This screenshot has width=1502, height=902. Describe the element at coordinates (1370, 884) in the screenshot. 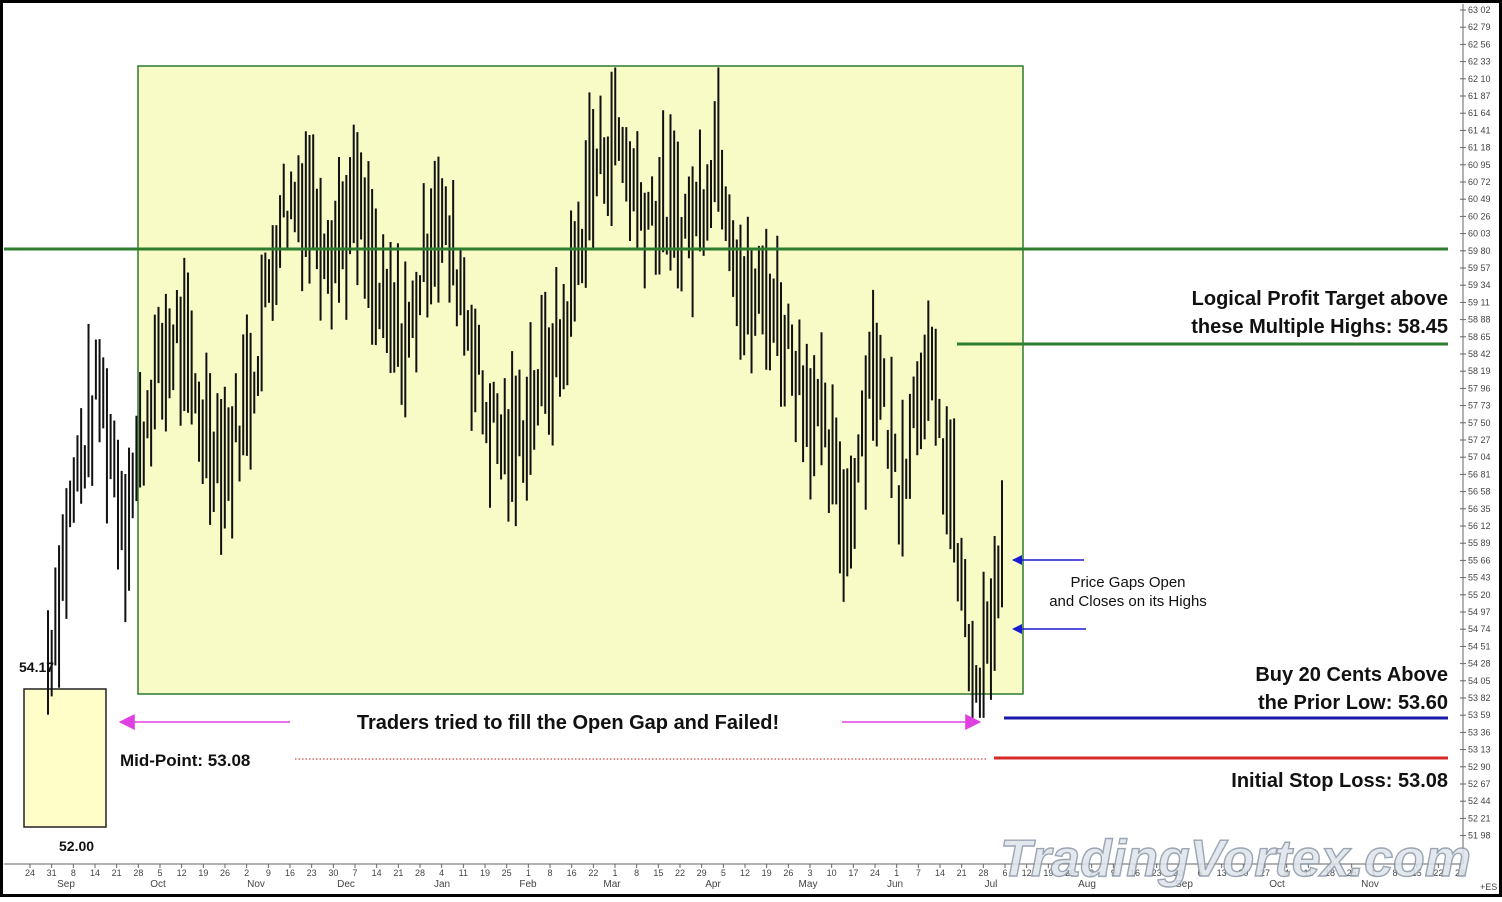

I see `month-label: Nov` at that location.